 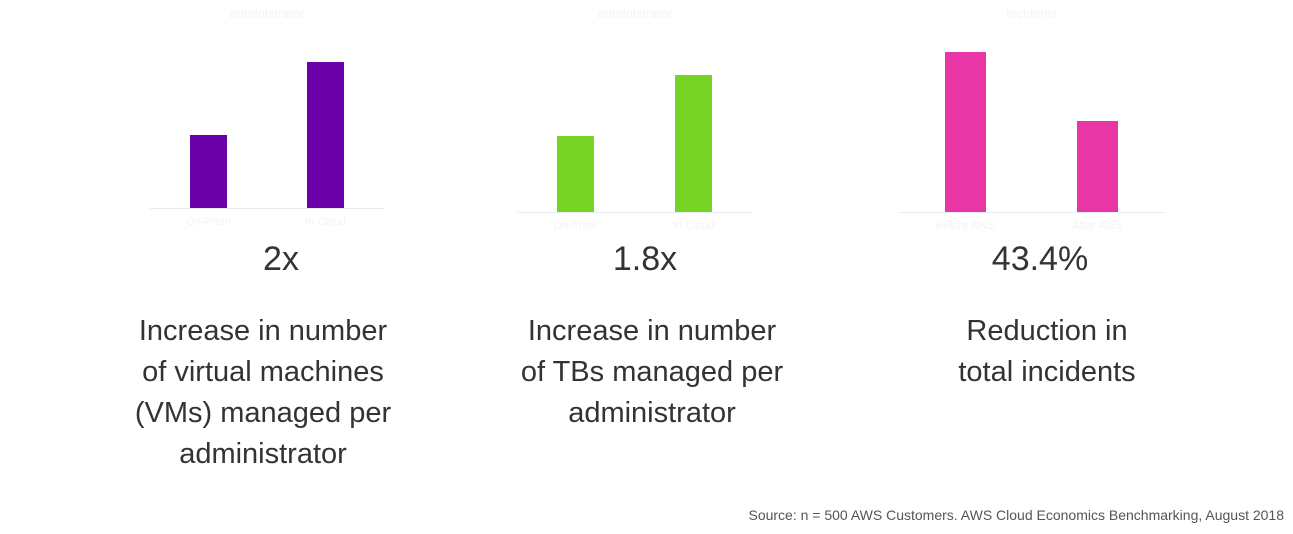 I want to click on description-line: of virtual machines, so click(x=263, y=372).